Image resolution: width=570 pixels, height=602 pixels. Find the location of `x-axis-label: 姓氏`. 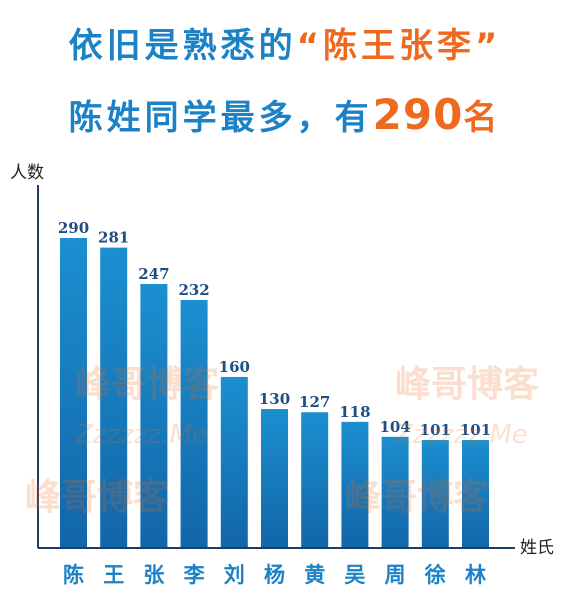

x-axis-label: 姓氏 is located at coordinates (537, 548).